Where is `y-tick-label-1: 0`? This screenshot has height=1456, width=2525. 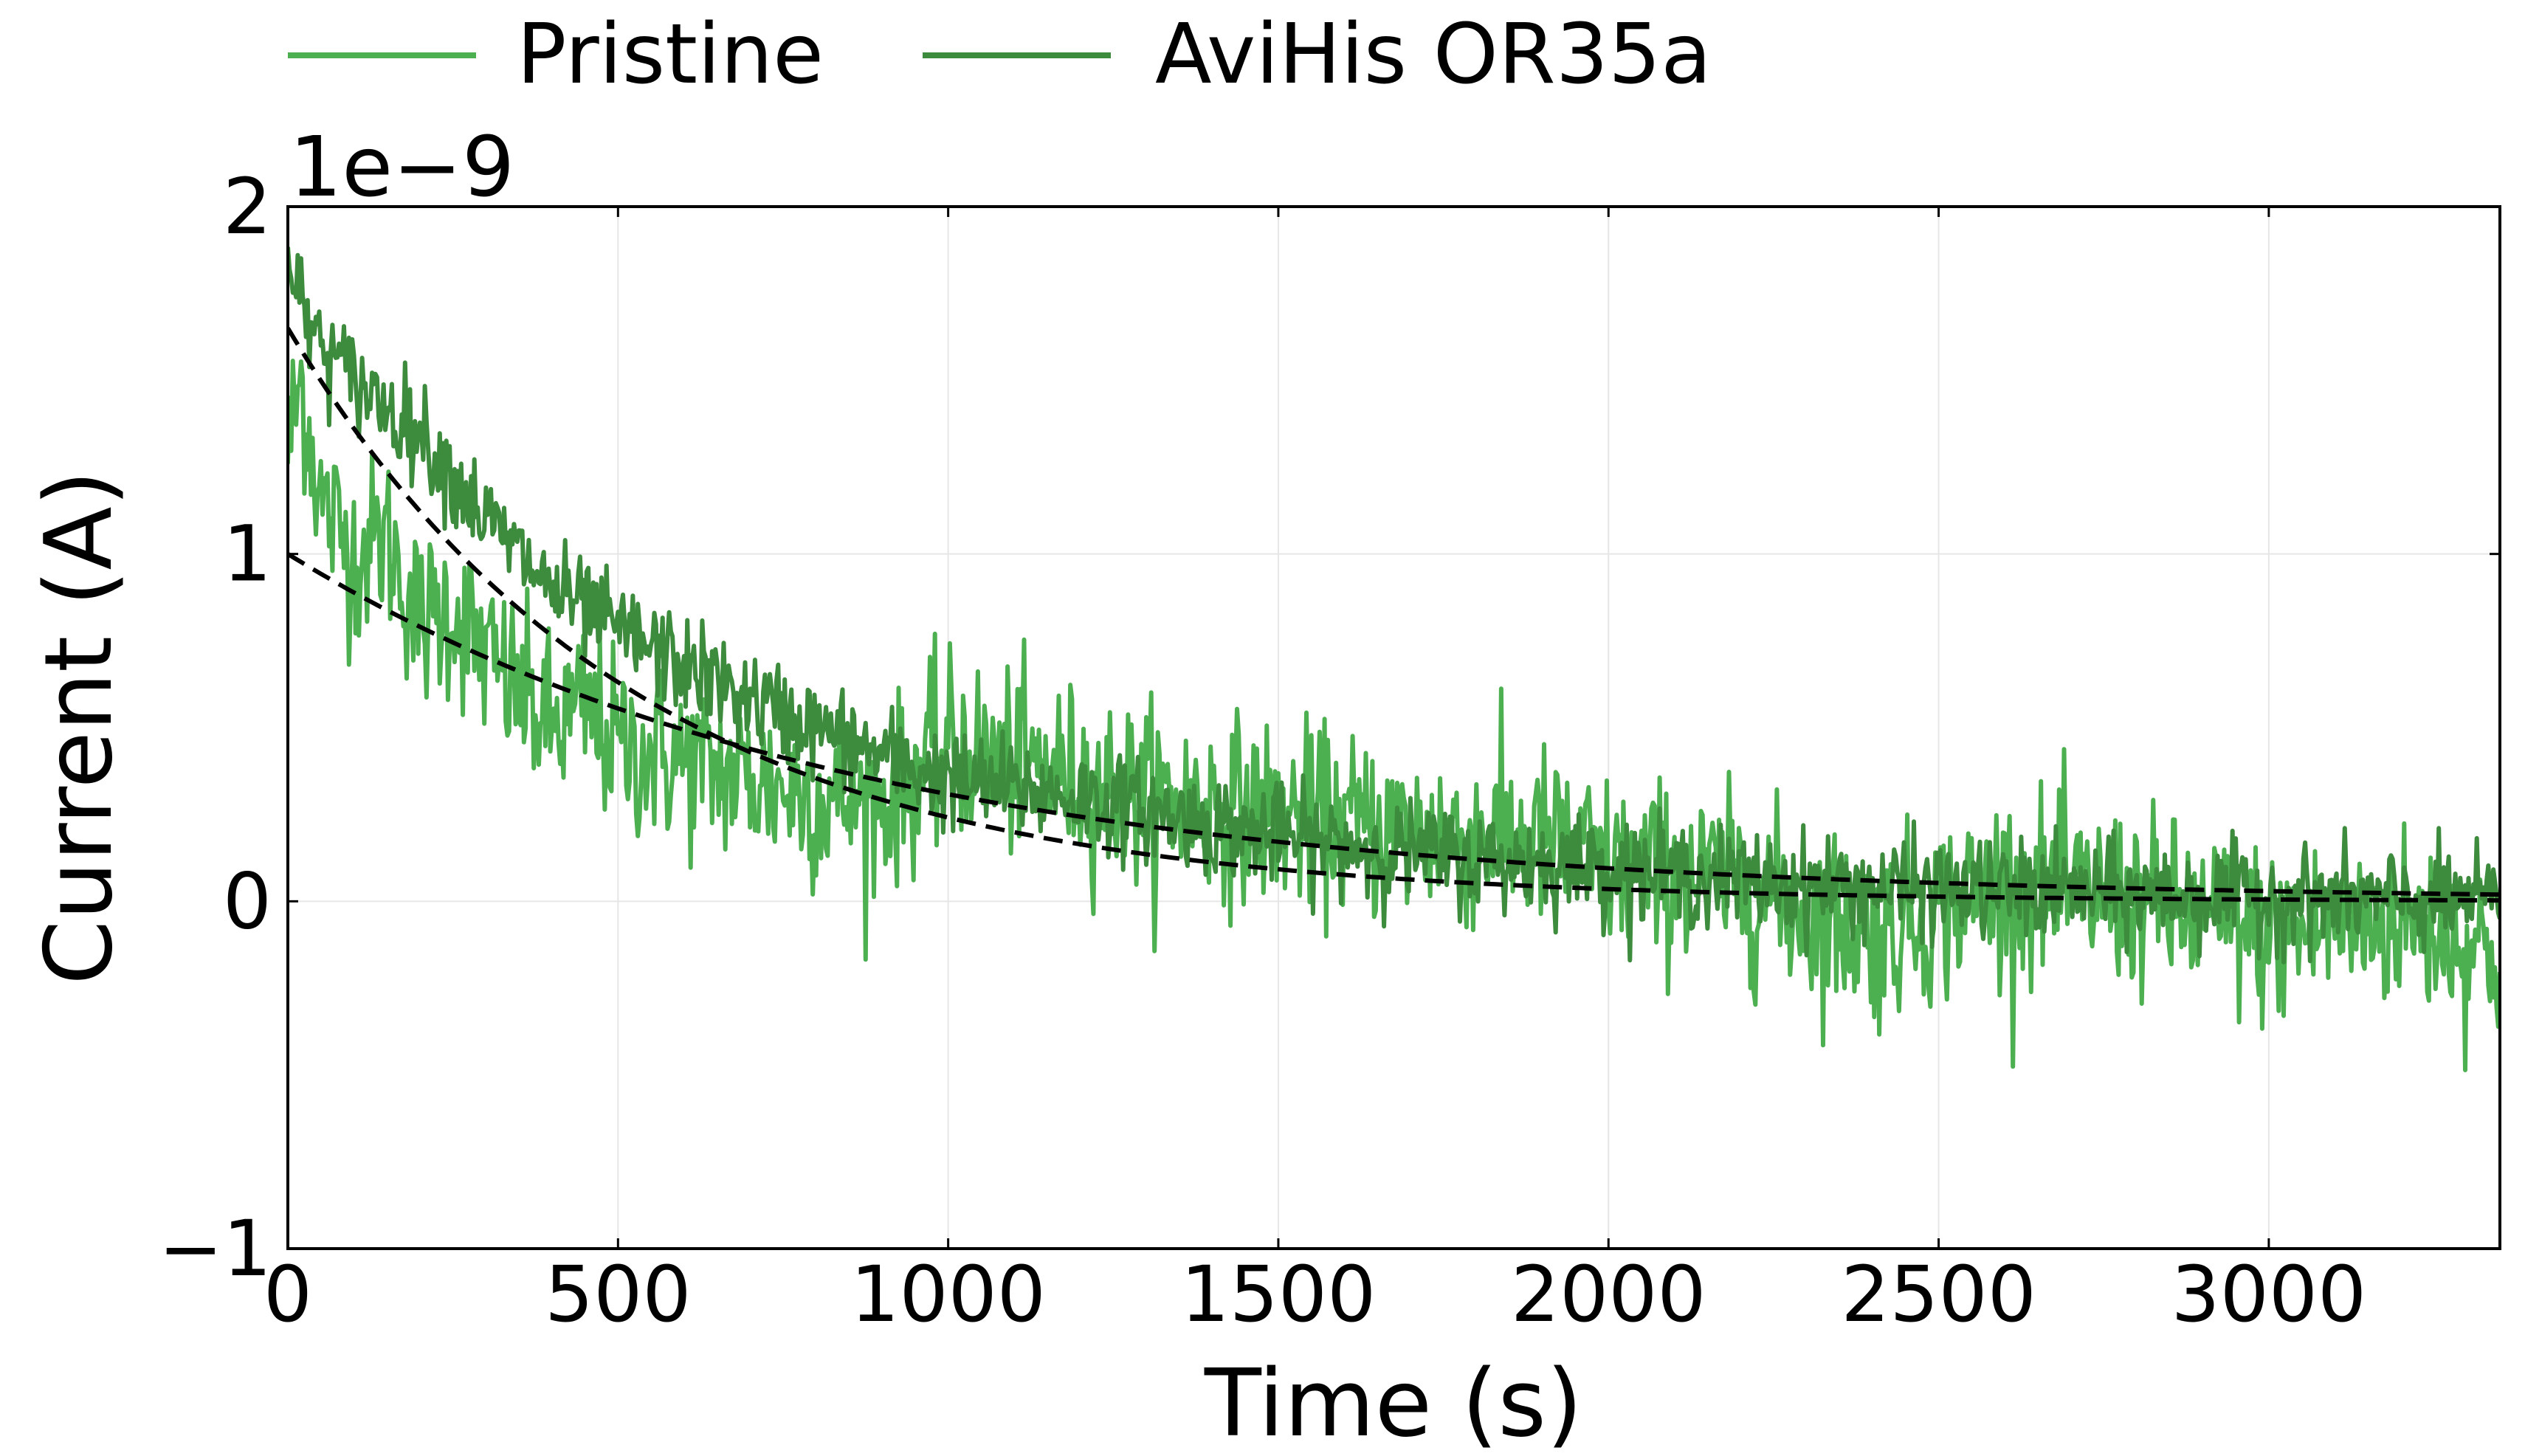 y-tick-label-1: 0 is located at coordinates (248, 901).